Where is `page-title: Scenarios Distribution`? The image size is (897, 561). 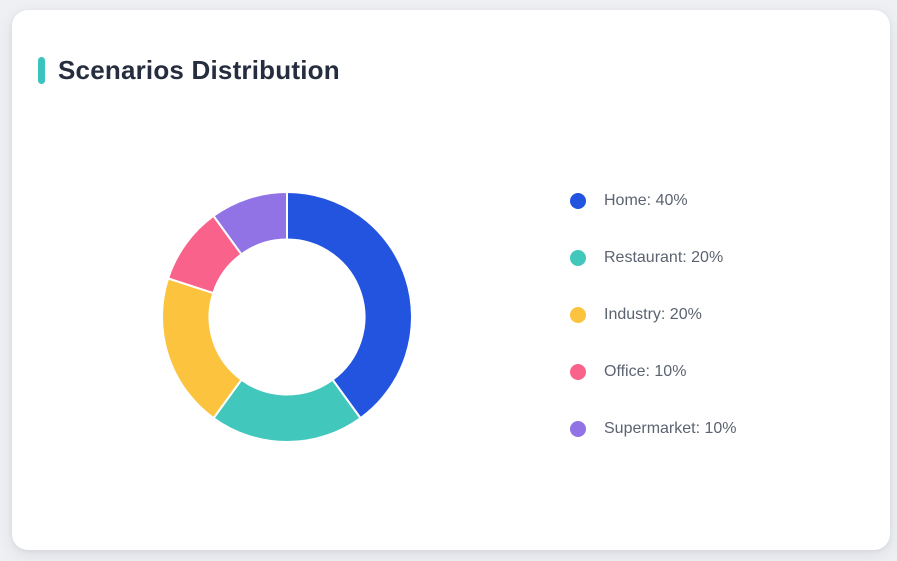 page-title: Scenarios Distribution is located at coordinates (199, 70).